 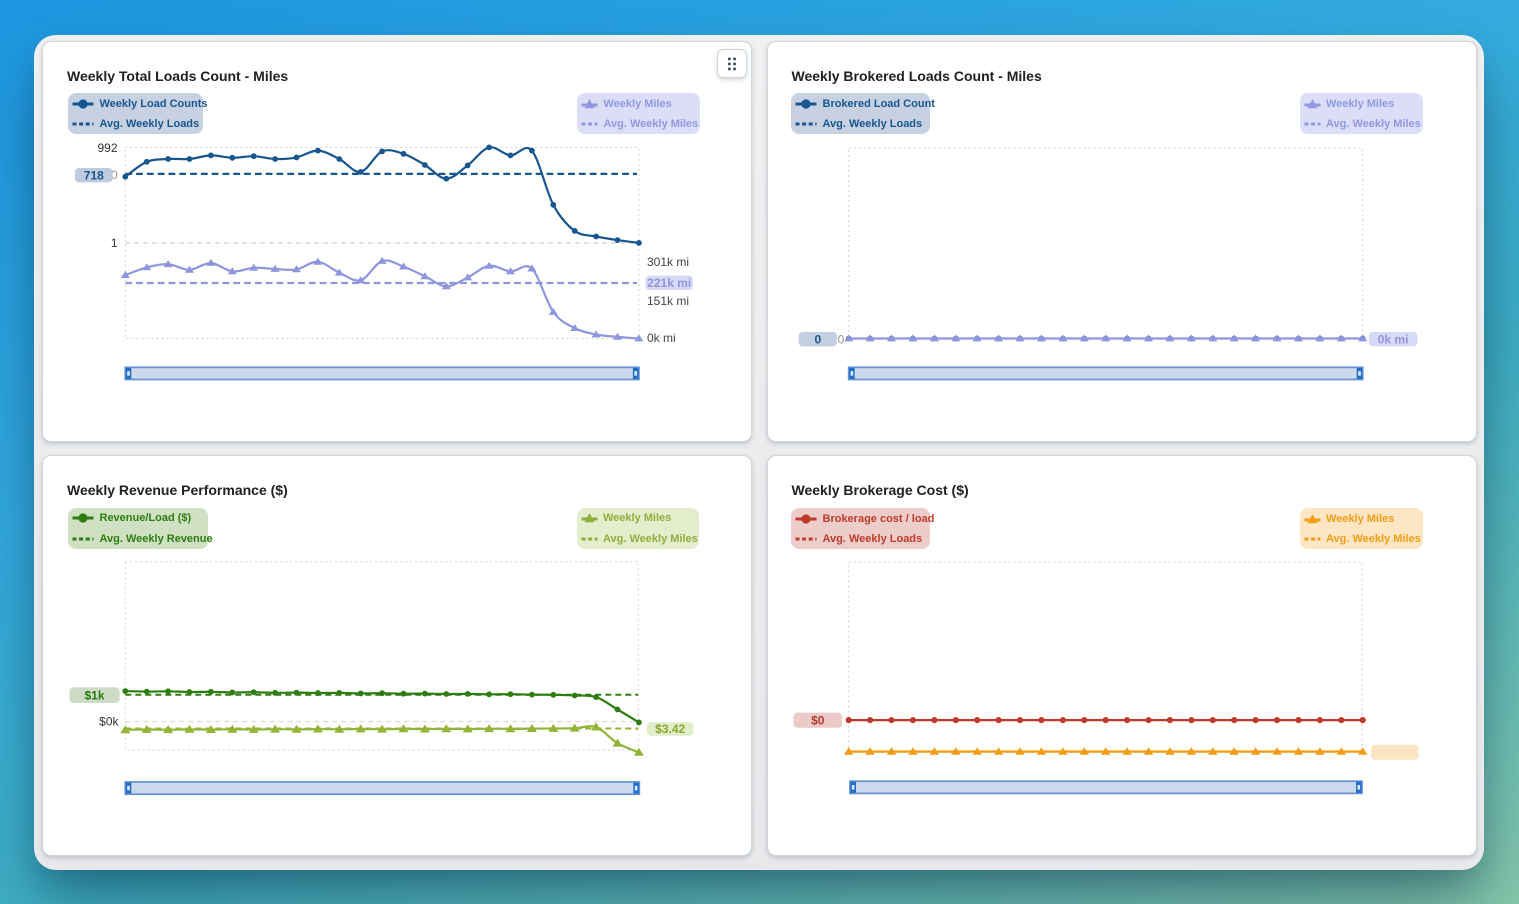 I want to click on svg-text: 992, so click(x=107, y=148).